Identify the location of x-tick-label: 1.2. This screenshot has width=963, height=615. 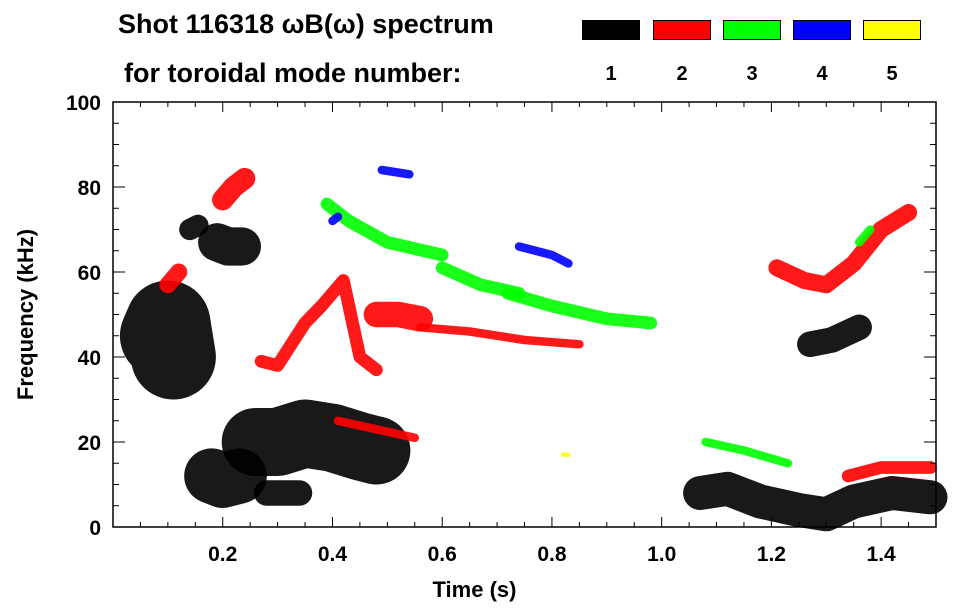
(771, 554).